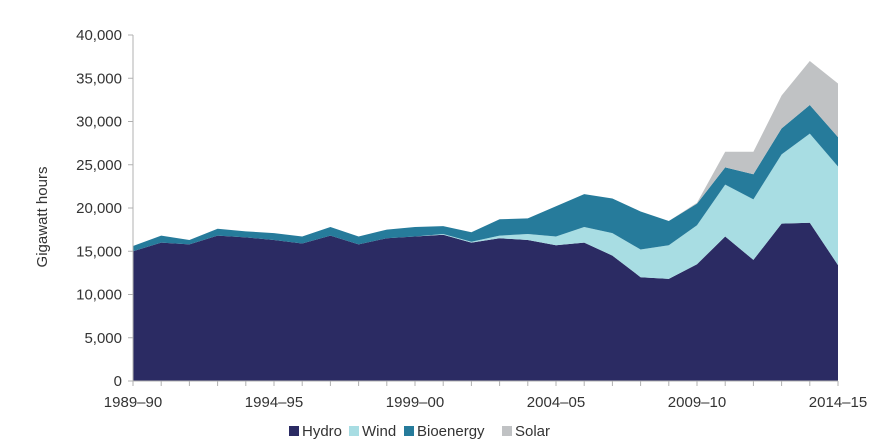  I want to click on x-tick-label: 1999–00, so click(415, 402).